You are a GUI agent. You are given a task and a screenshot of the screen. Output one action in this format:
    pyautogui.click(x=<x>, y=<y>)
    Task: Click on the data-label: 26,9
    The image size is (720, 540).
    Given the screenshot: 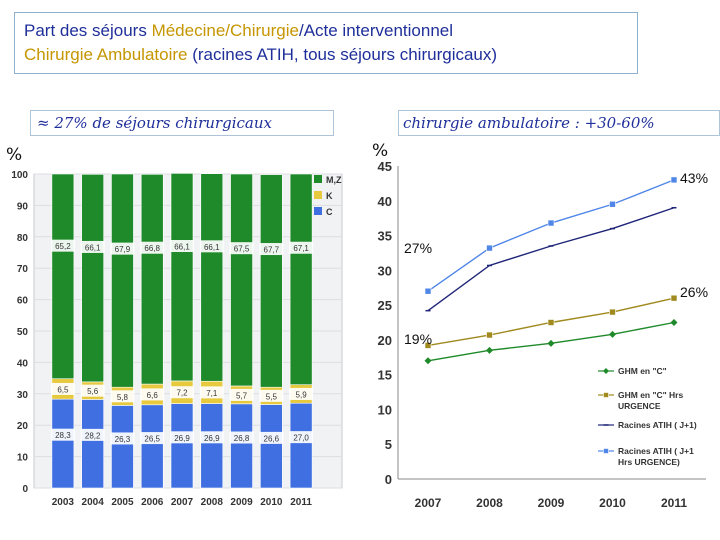 What is the action you would take?
    pyautogui.click(x=182, y=438)
    